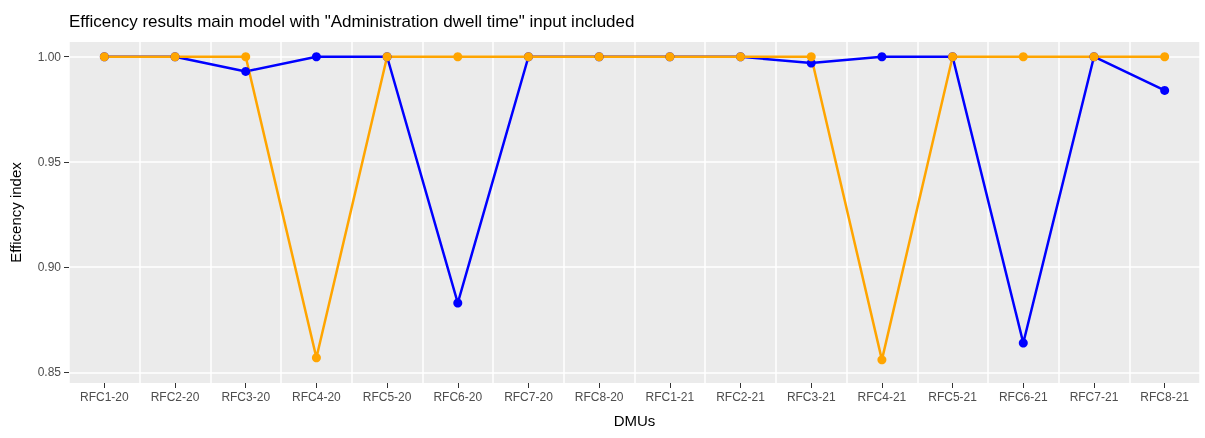 The width and height of the screenshot is (1205, 438). Describe the element at coordinates (105, 397) in the screenshot. I see `x-tick-label: RFC1-20` at that location.